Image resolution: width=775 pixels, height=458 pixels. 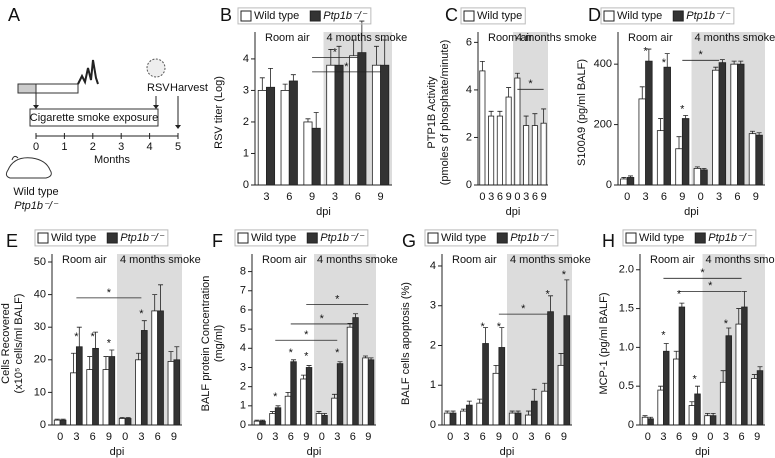 What do you see at coordinates (451, 15) in the screenshot?
I see `panel-label: C` at bounding box center [451, 15].